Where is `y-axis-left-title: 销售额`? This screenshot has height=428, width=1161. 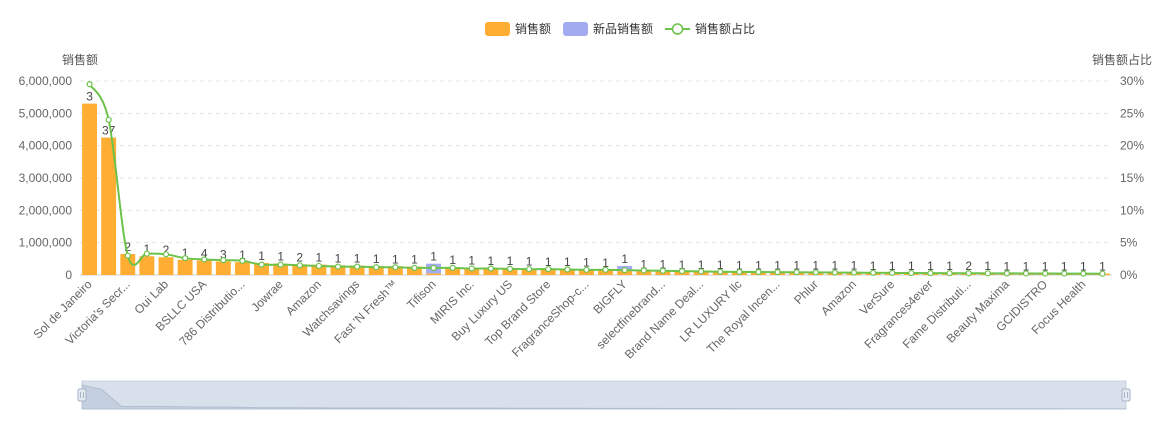
y-axis-left-title: 销售额 is located at coordinates (80, 59).